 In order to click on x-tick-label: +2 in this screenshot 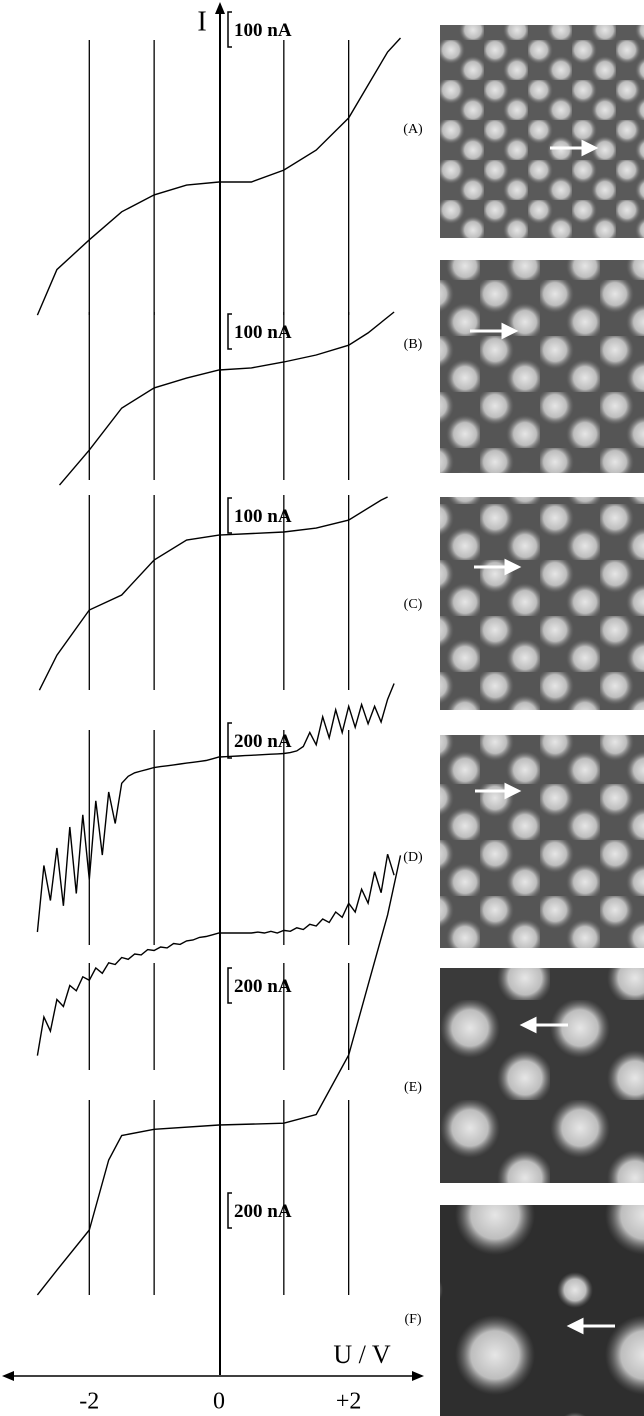, I will do `click(349, 1402)`.